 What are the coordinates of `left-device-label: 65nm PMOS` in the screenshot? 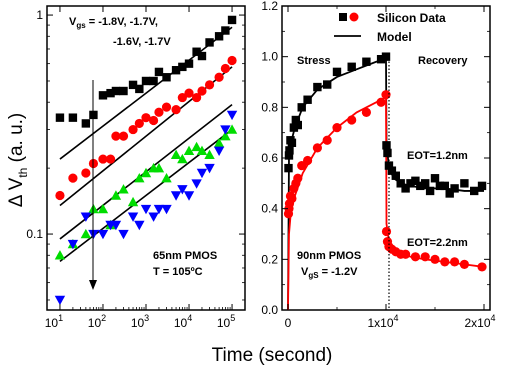 It's located at (185, 256).